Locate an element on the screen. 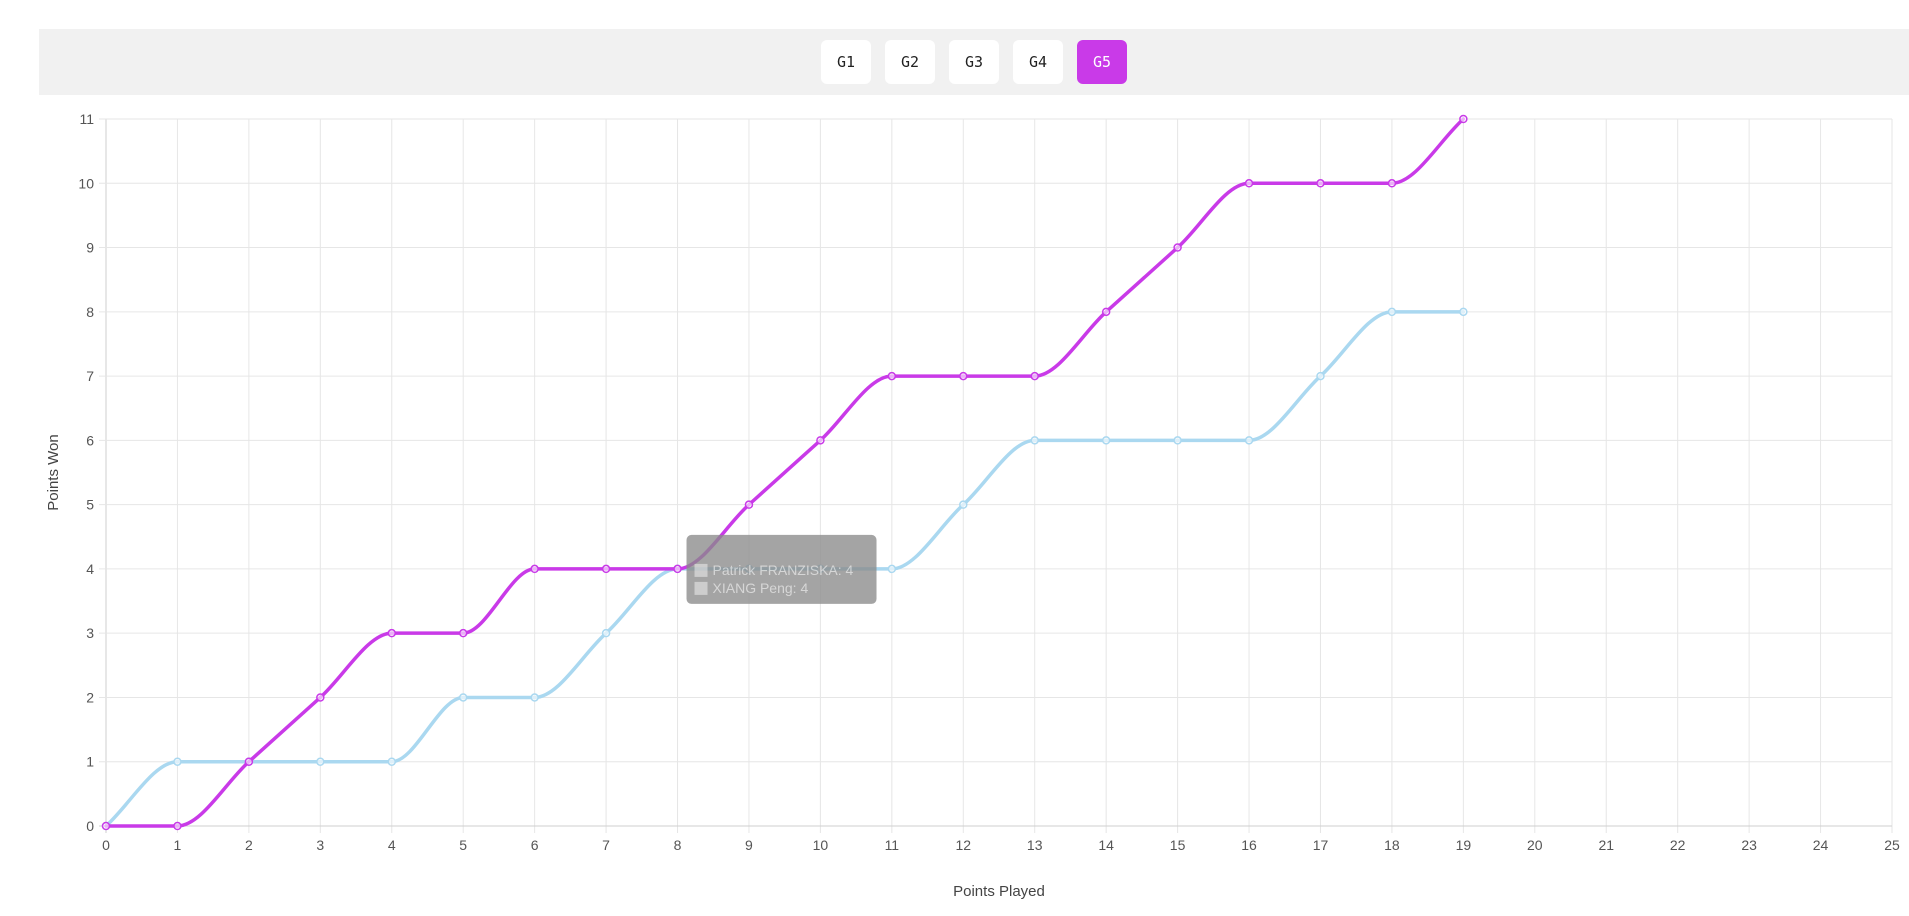  y-tick-label: 0 is located at coordinates (90, 826).